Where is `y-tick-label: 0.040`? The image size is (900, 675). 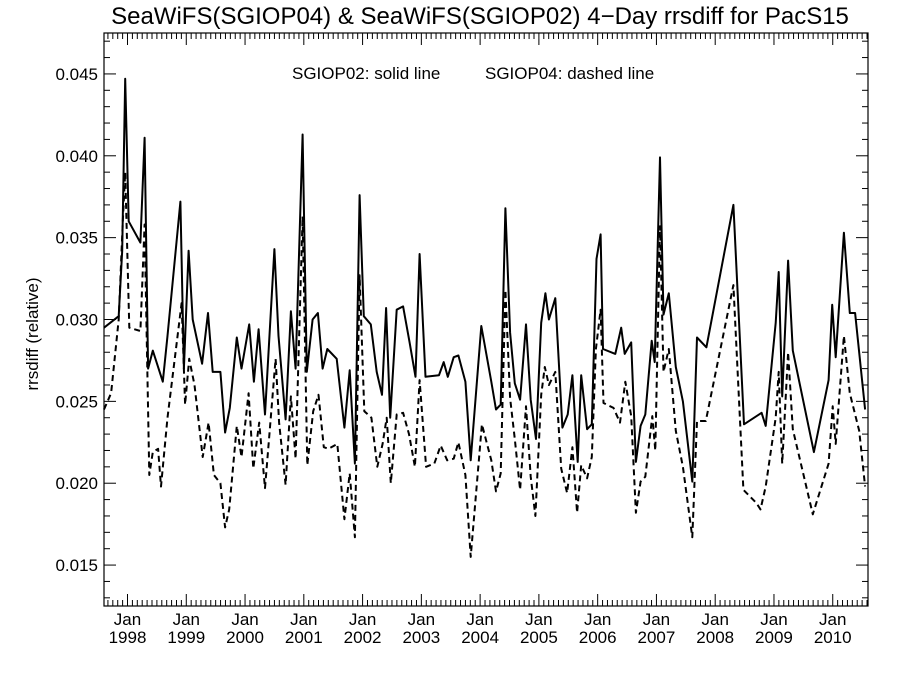 y-tick-label: 0.040 is located at coordinates (76, 156).